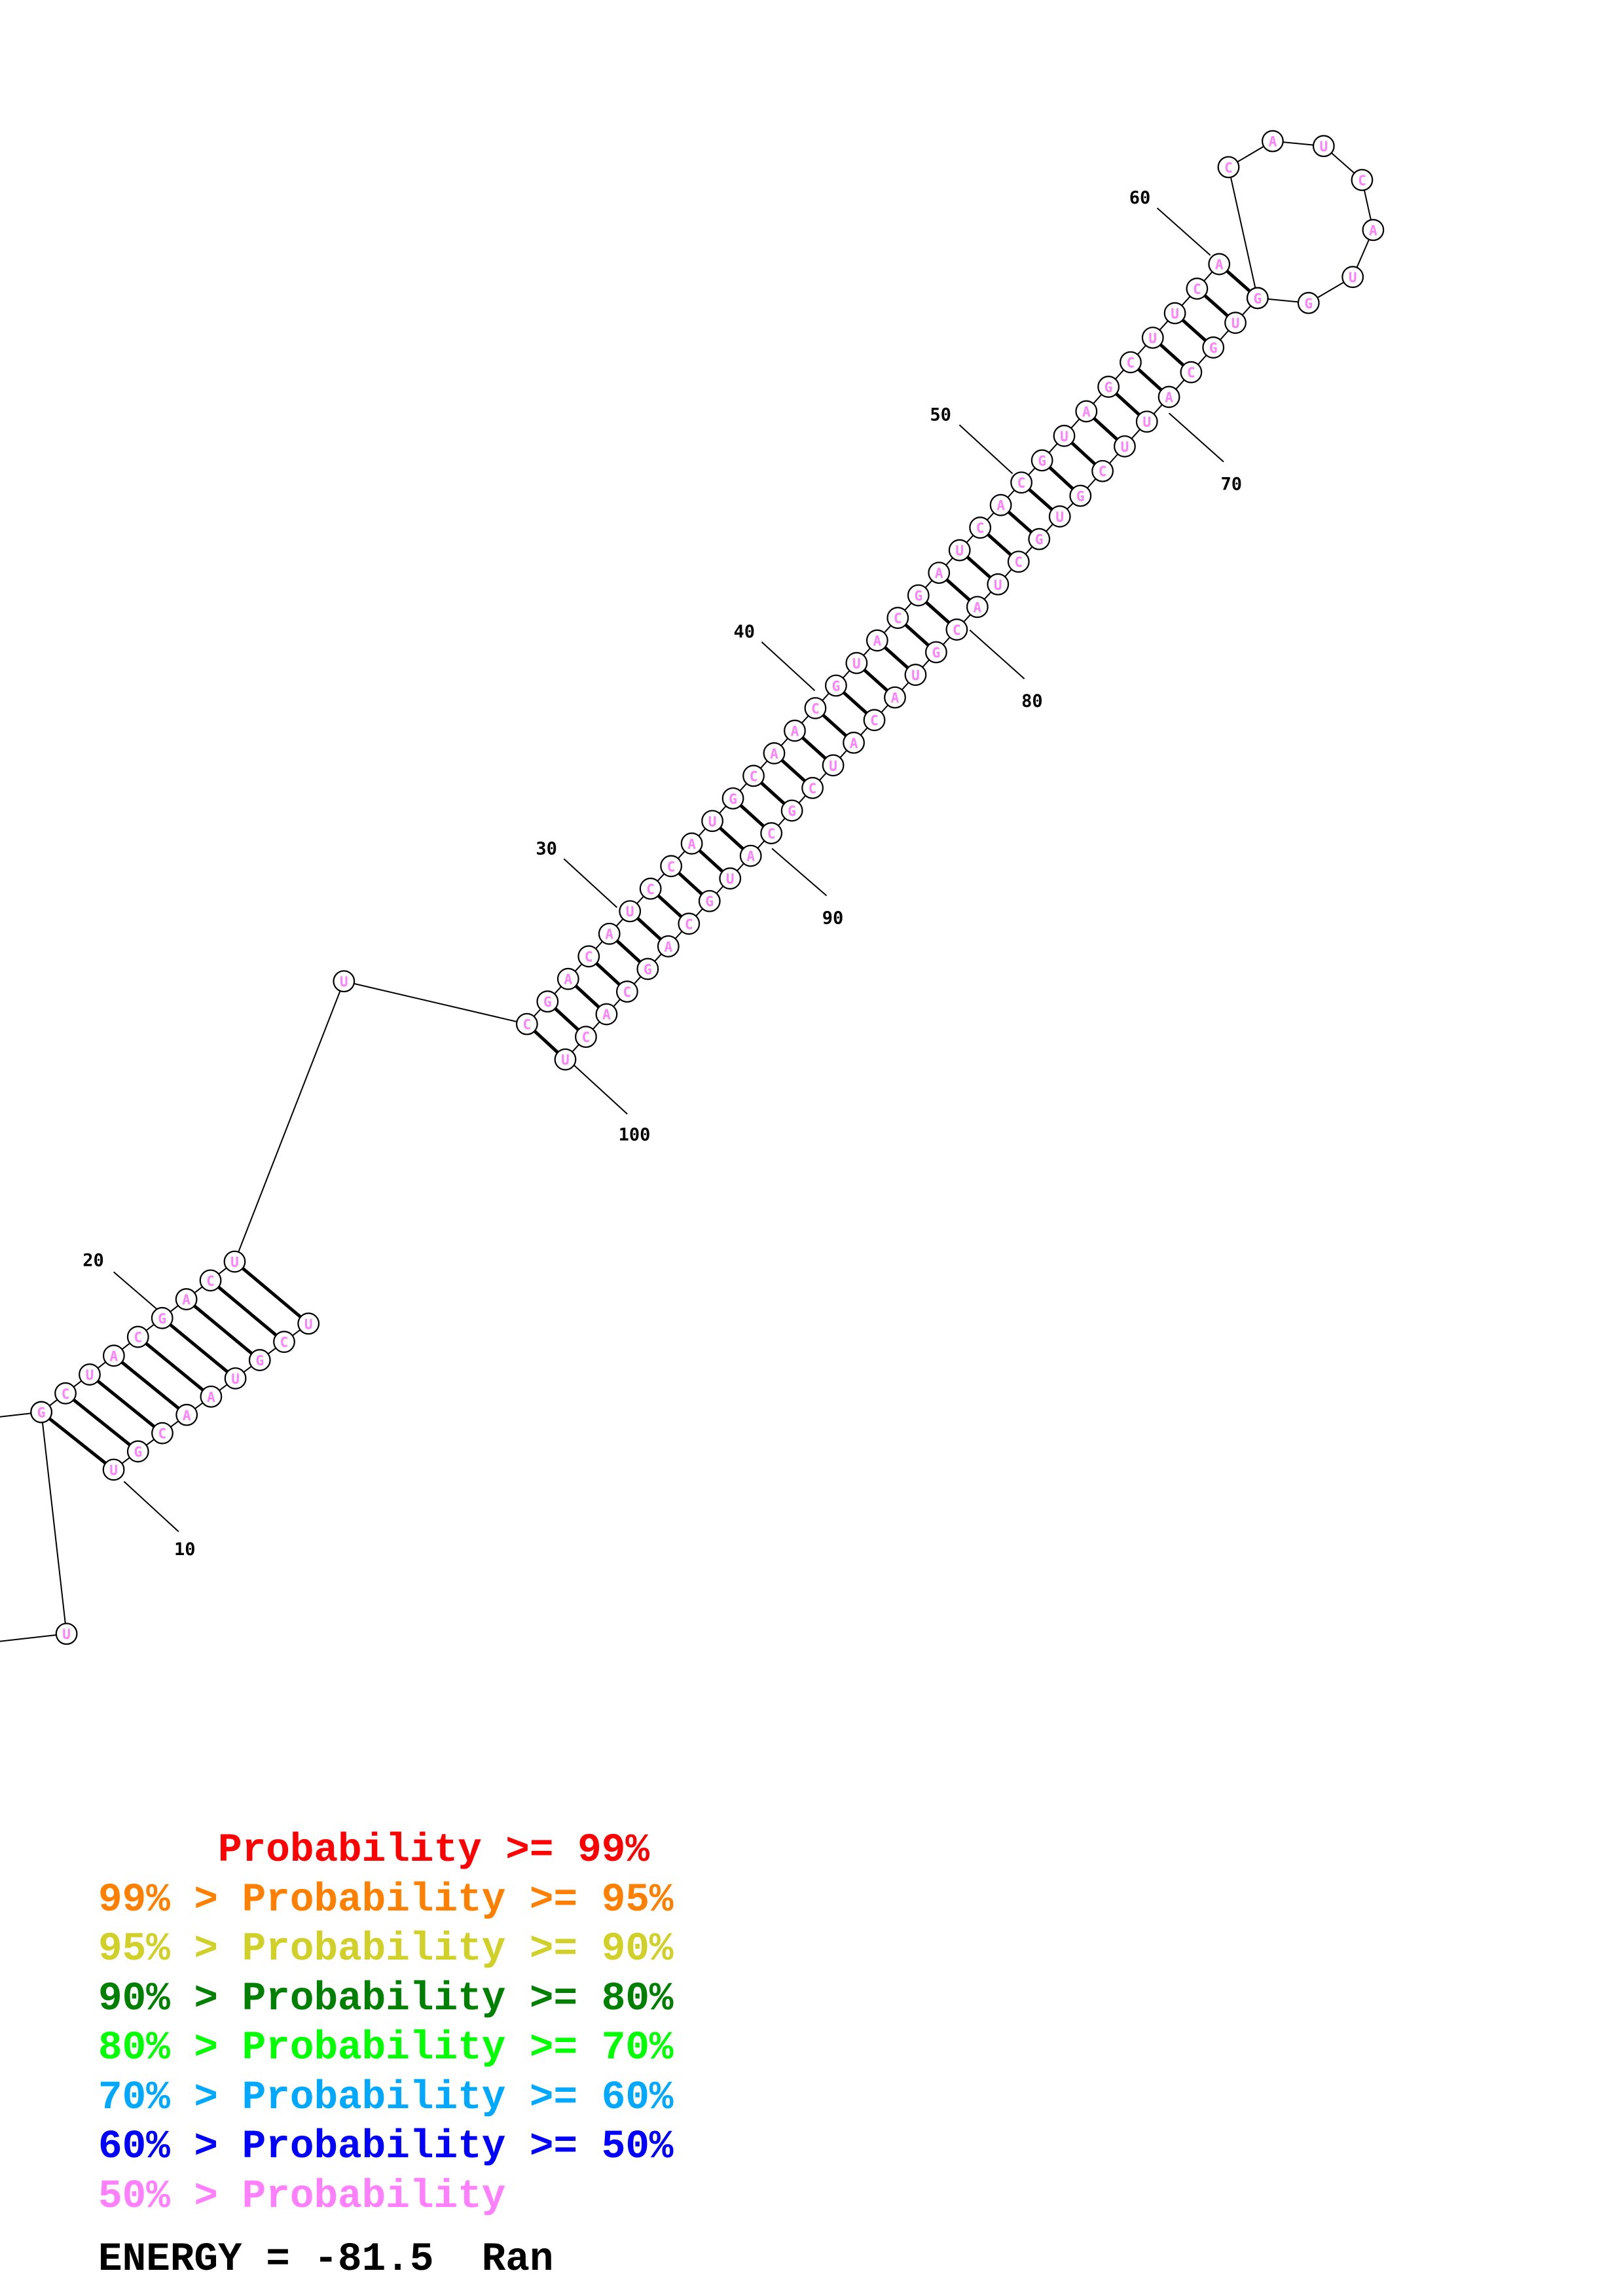 The width and height of the screenshot is (1623, 2296). I want to click on position-label: 80, so click(1032, 701).